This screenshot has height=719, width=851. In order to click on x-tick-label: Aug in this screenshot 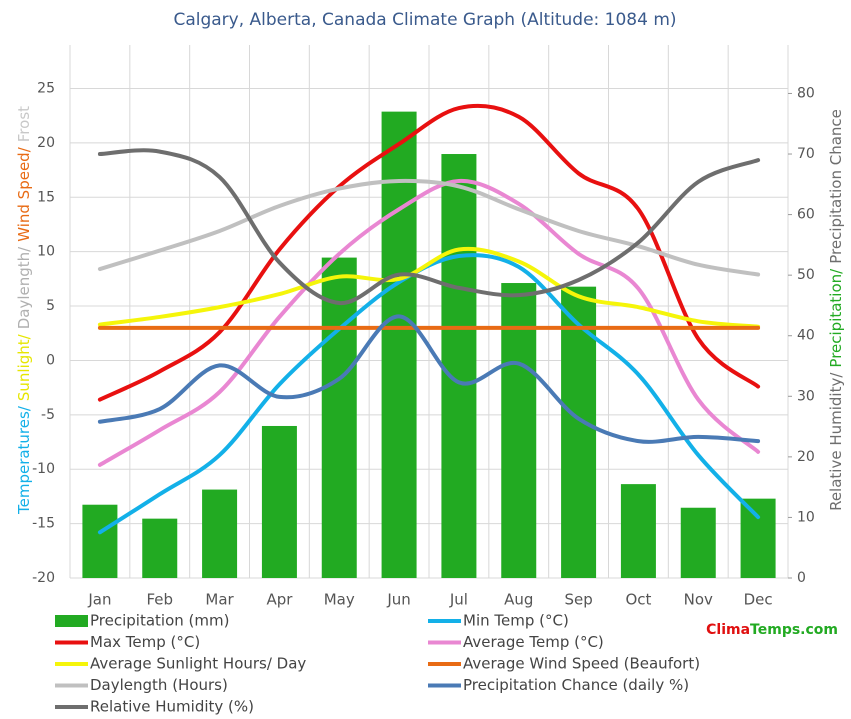, I will do `click(518, 600)`.